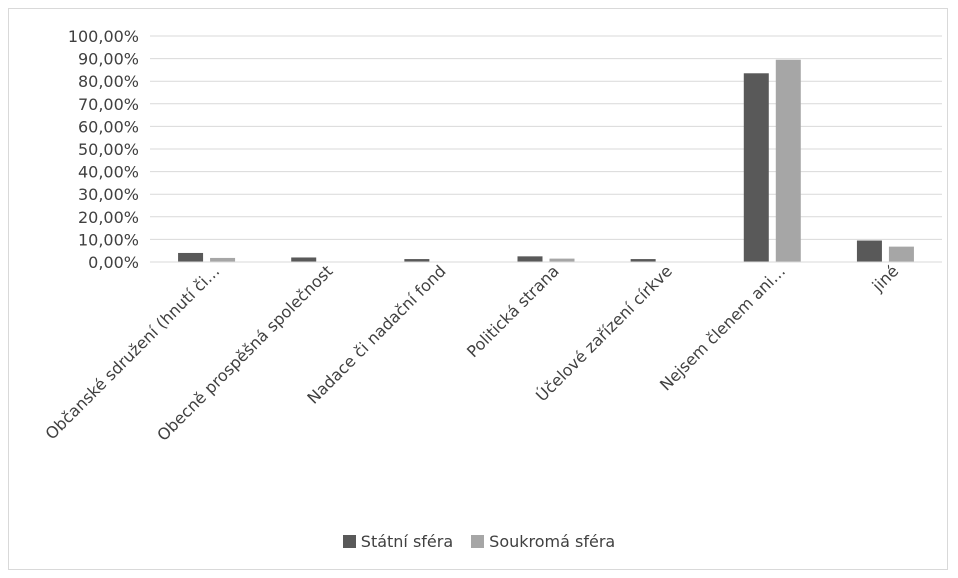 The height and width of the screenshot is (578, 958). Describe the element at coordinates (108, 126) in the screenshot. I see `y-tick-label: 60,00%` at that location.